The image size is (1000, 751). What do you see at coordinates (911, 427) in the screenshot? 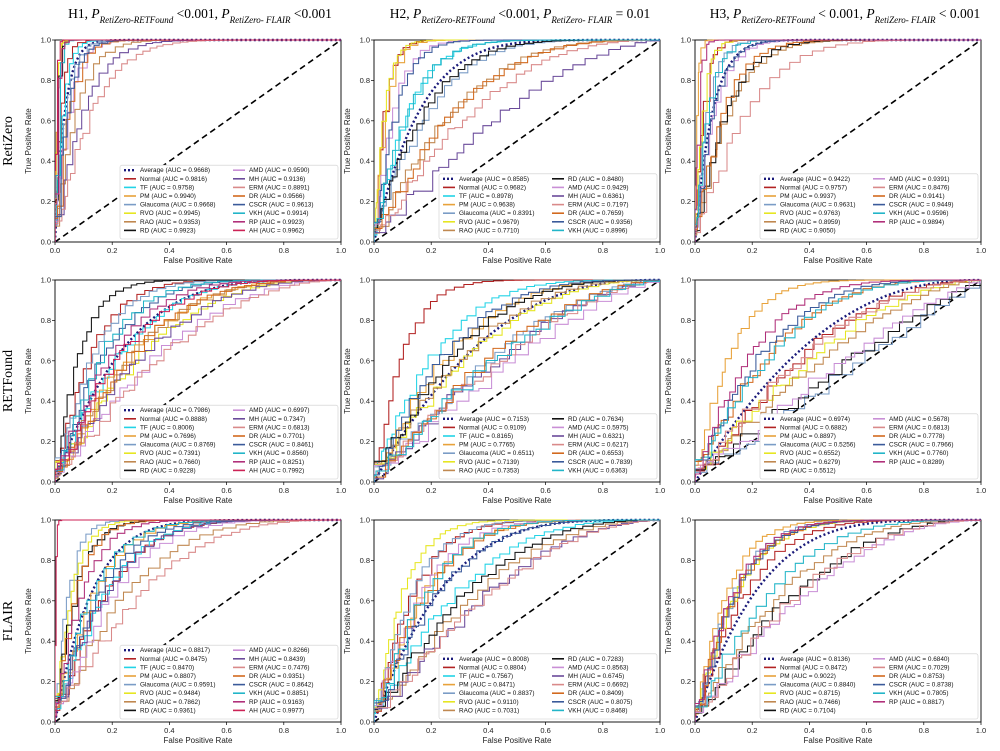
I see `legend-item: ERM (AUC = 0.6813)` at bounding box center [911, 427].